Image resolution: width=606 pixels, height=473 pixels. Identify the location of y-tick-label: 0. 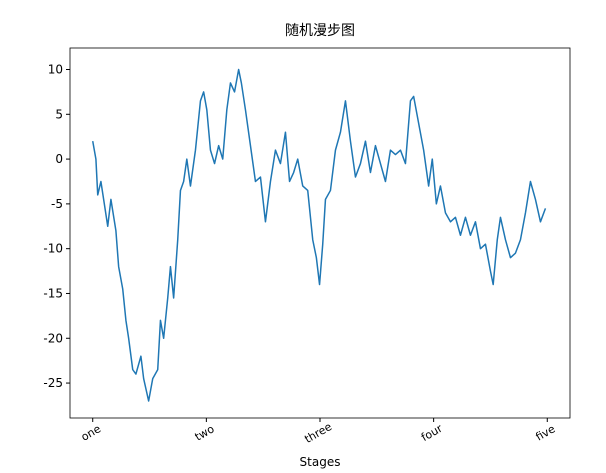
(59, 159).